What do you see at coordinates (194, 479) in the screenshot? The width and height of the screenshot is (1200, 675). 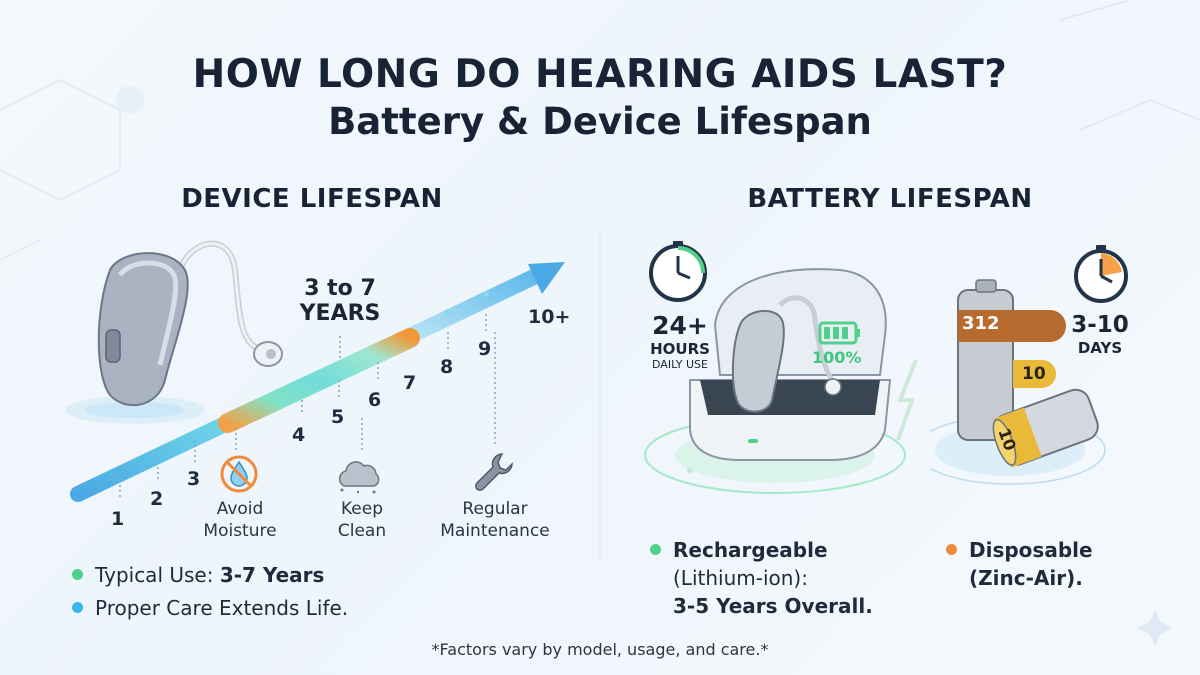 I see `scale-year-3: 3` at bounding box center [194, 479].